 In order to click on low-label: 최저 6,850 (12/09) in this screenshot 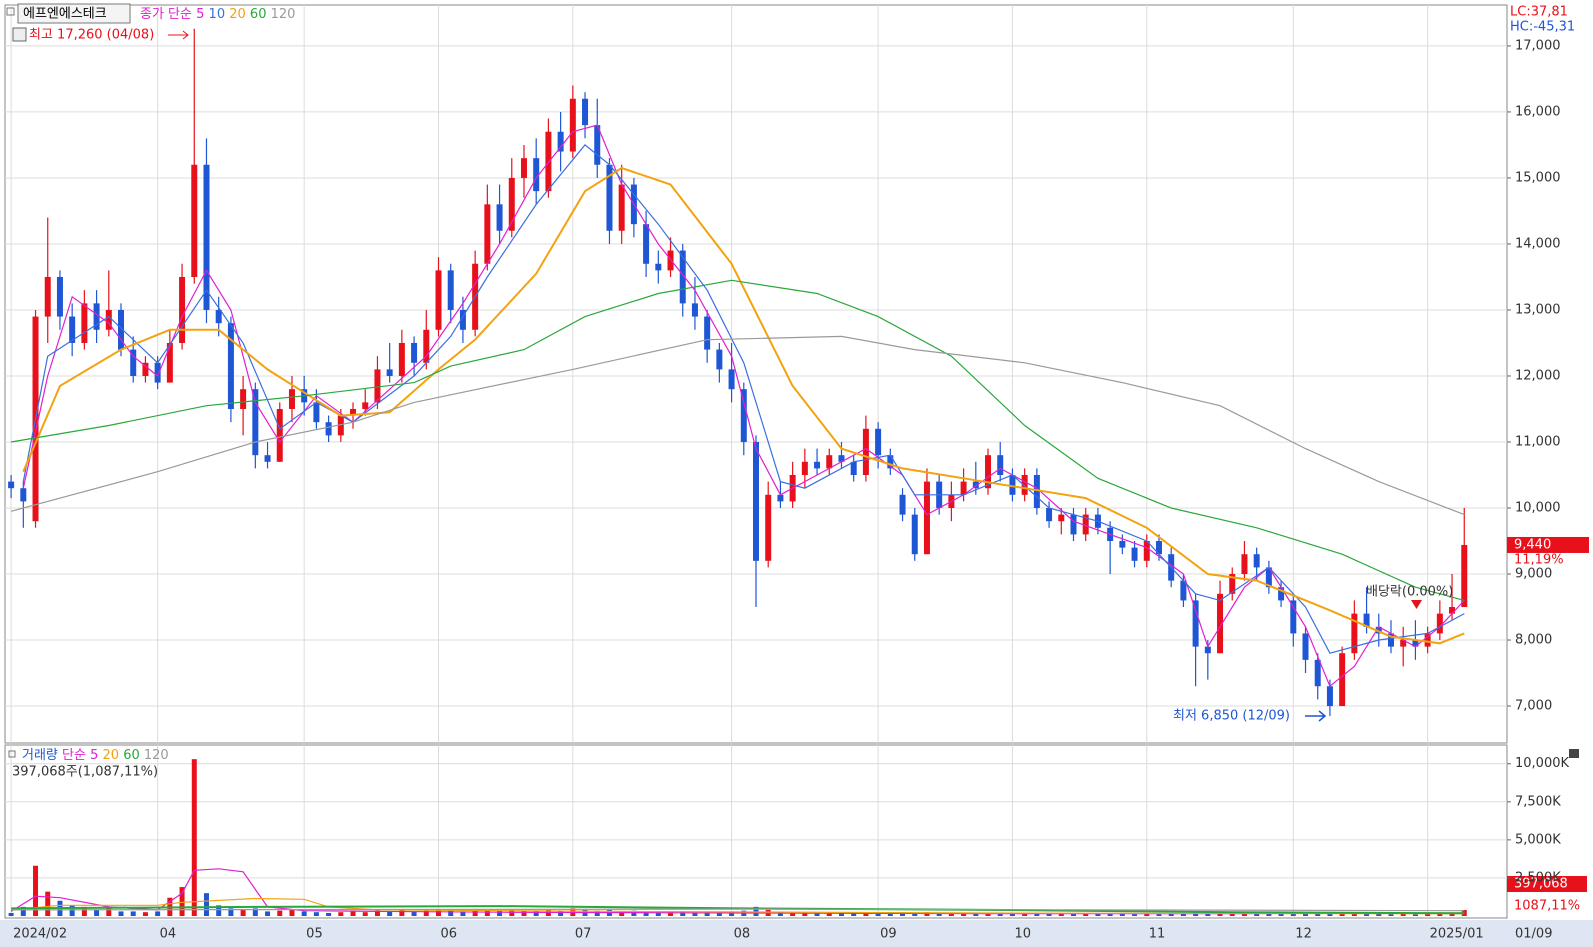, I will do `click(1231, 716)`.